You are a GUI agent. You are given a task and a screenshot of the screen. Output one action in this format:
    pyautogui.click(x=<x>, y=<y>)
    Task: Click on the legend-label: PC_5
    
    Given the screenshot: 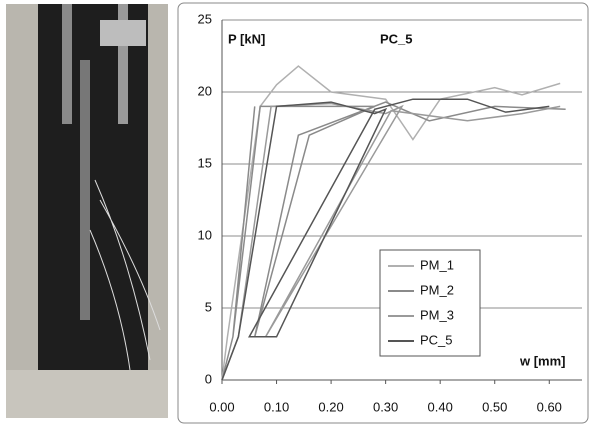 What is the action you would take?
    pyautogui.click(x=436, y=339)
    